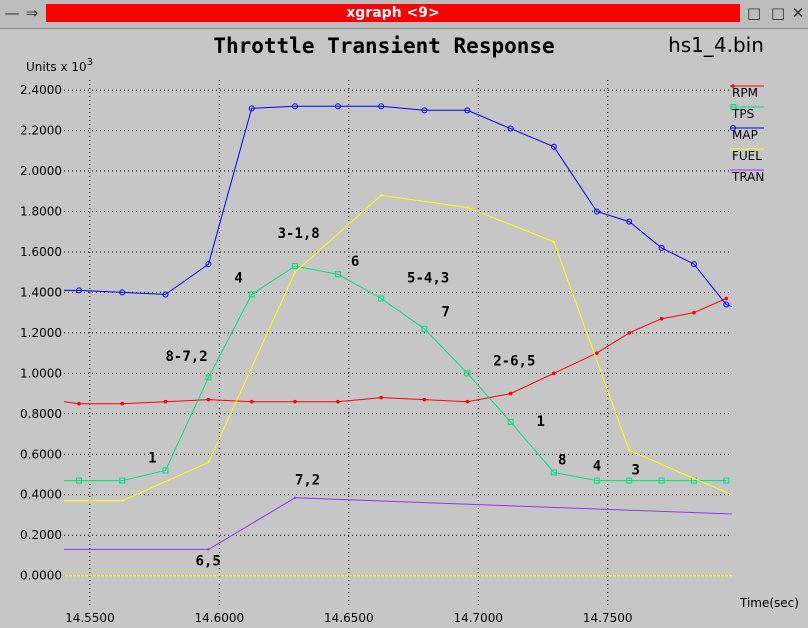 The width and height of the screenshot is (808, 628). I want to click on y-tick-label: 2.4000, so click(41, 90).